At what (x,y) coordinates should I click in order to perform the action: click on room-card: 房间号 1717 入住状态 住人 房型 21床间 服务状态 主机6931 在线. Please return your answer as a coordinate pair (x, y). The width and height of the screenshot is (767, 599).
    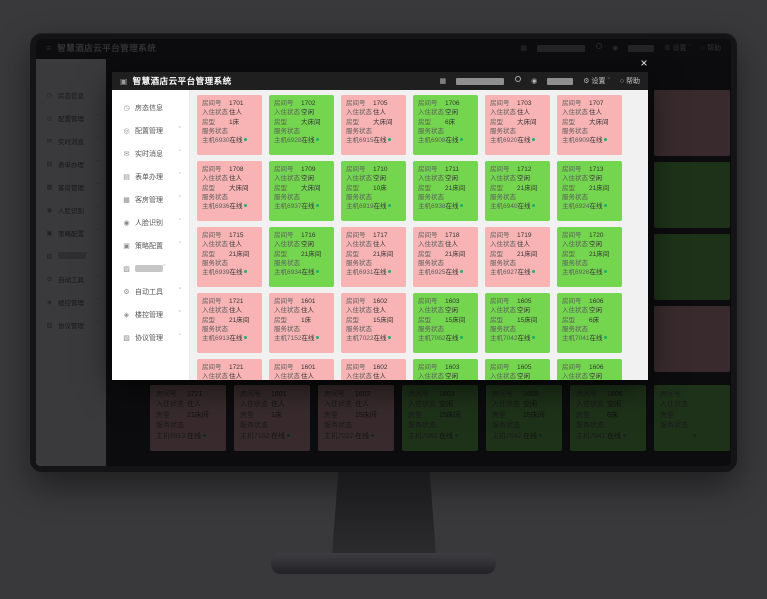
    Looking at the image, I should click on (373, 257).